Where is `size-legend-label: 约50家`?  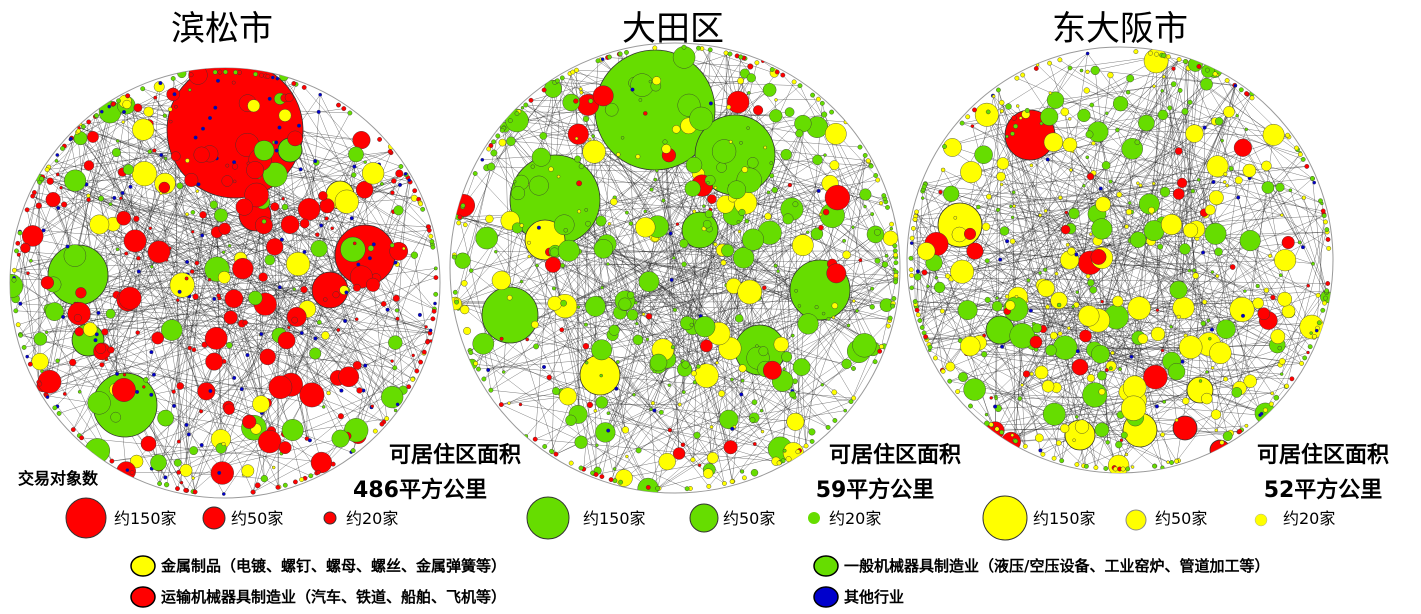 size-legend-label: 约50家 is located at coordinates (1181, 518).